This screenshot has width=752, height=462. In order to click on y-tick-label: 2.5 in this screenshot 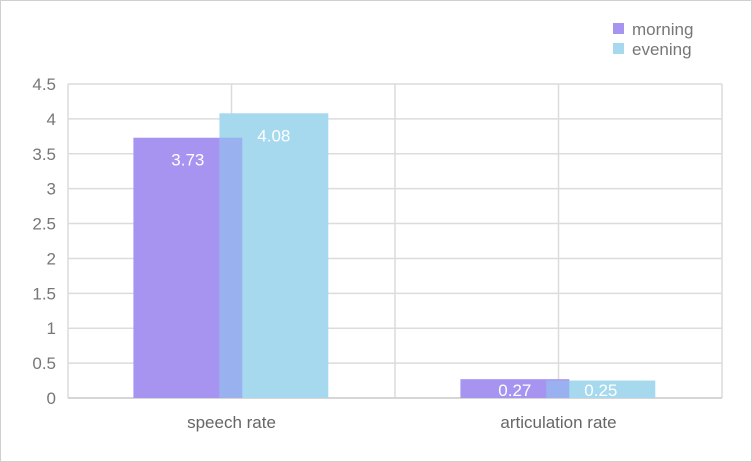, I will do `click(44, 224)`.